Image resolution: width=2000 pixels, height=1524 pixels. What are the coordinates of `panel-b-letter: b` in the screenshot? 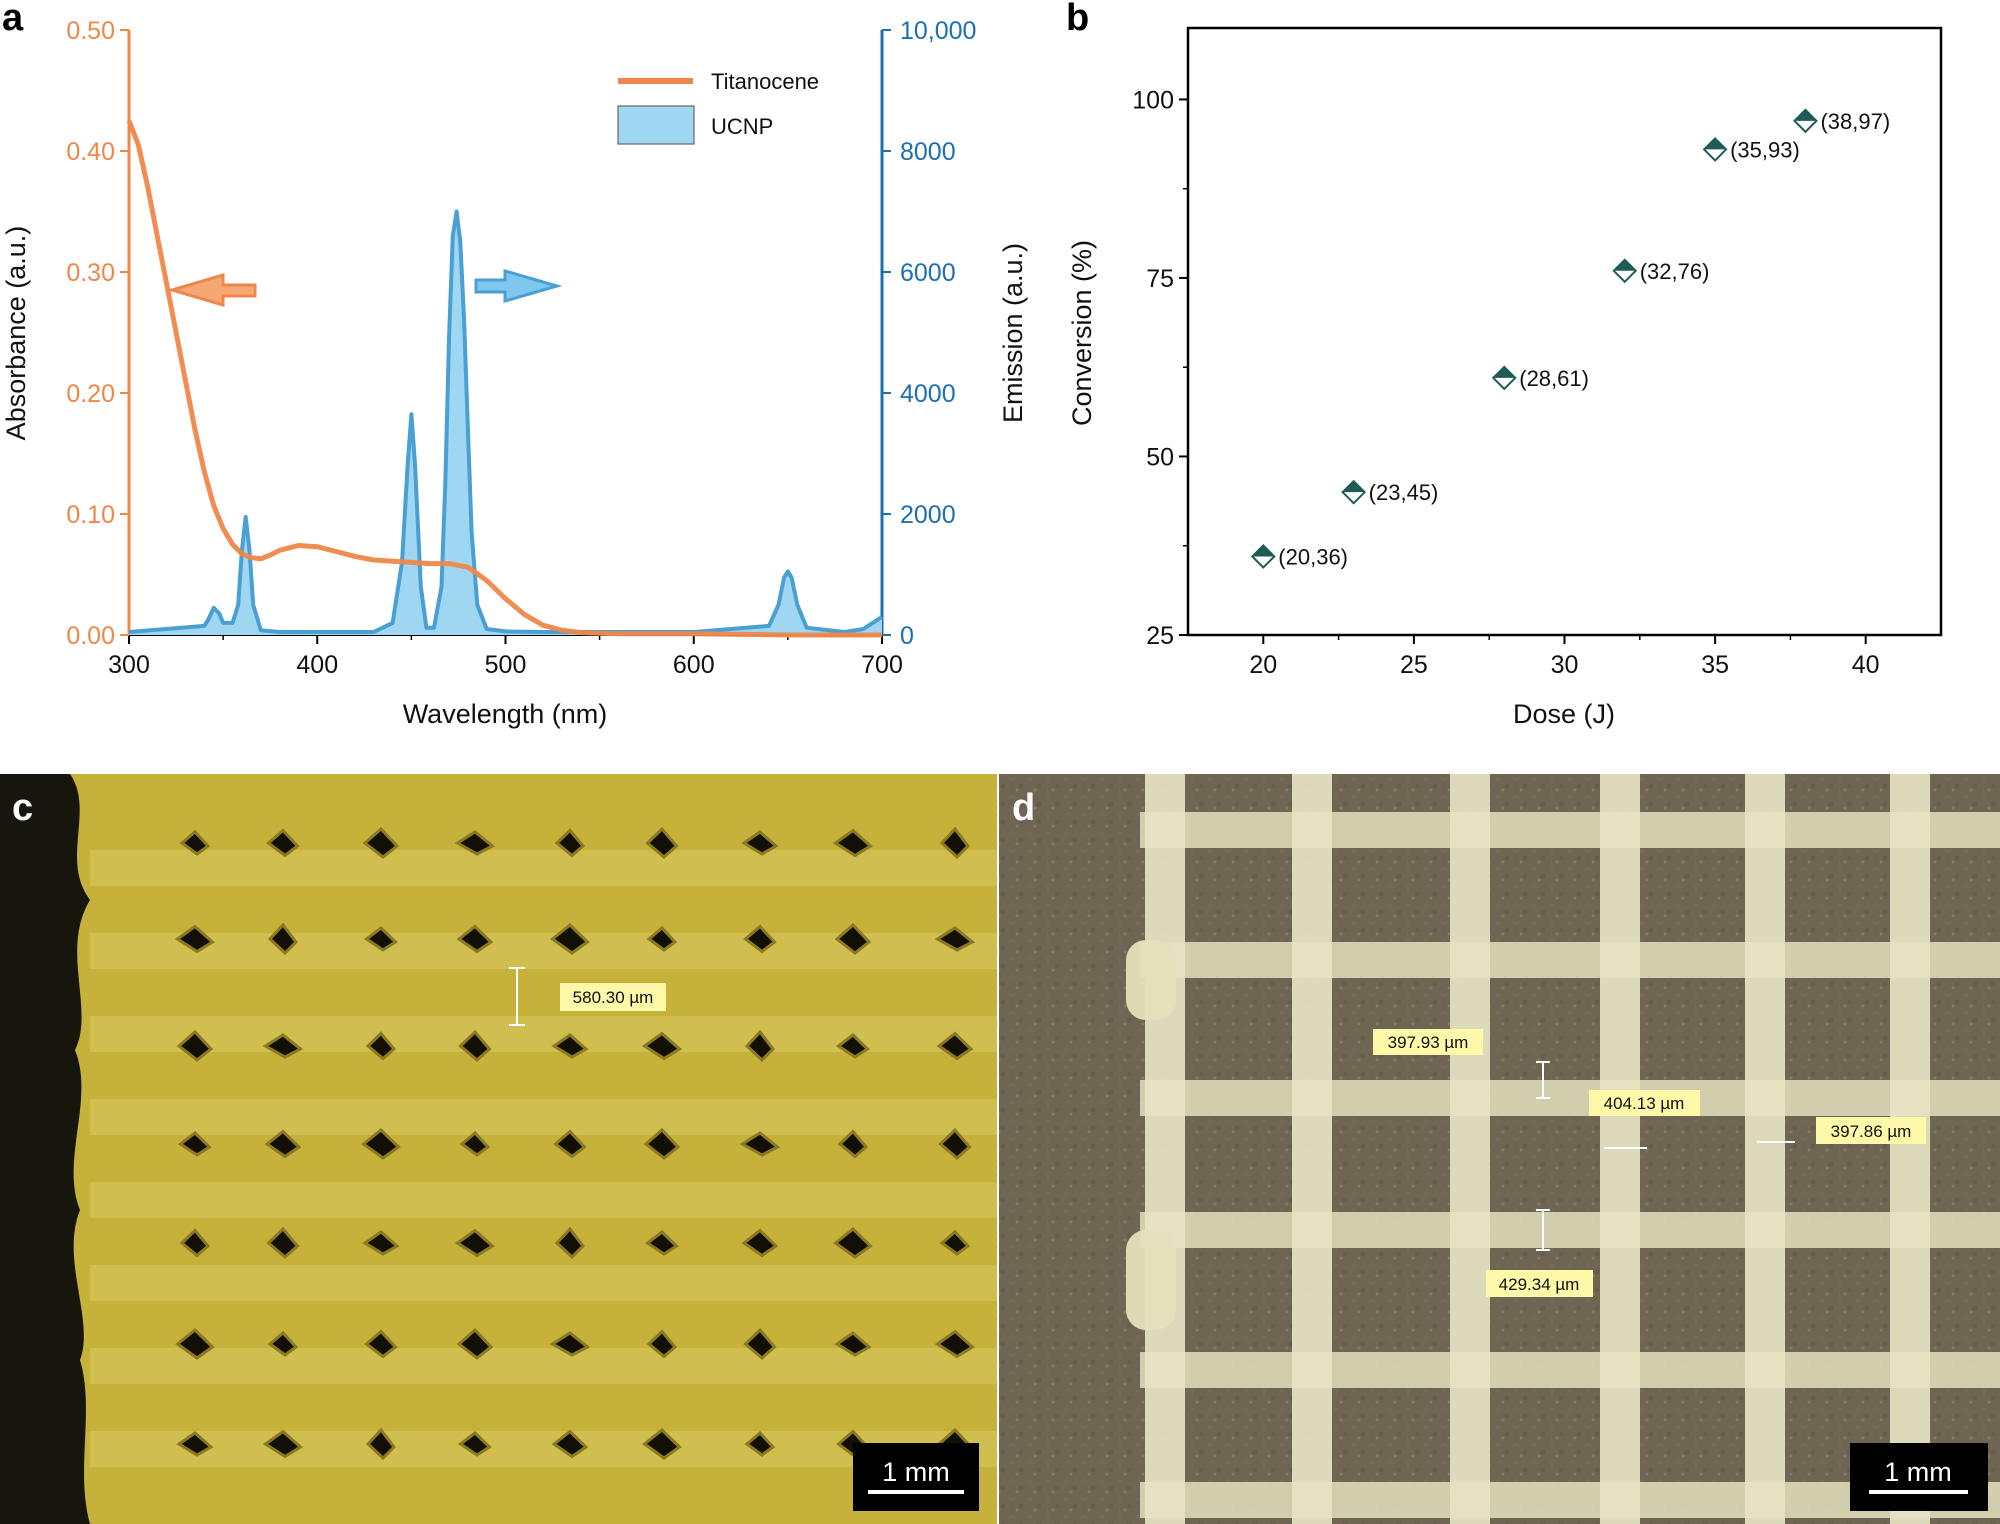 It's located at (1077, 19).